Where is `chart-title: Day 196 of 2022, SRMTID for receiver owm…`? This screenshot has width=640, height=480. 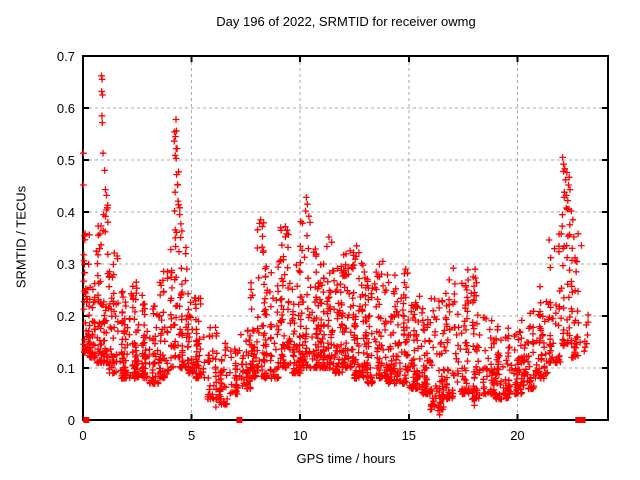 chart-title: Day 196 of 2022, SRMTID for receiver owm… is located at coordinates (346, 21).